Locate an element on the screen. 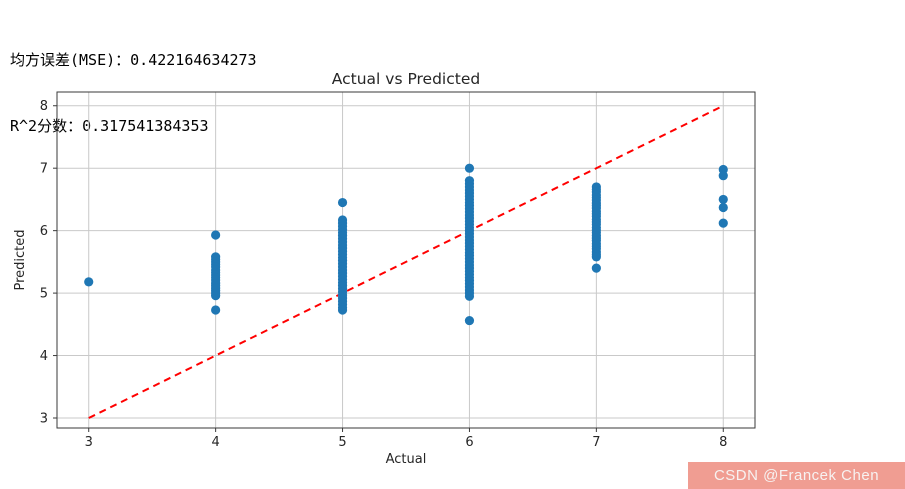 This screenshot has height=489, width=905. r2-label: R^2分数： is located at coordinates (46, 126).